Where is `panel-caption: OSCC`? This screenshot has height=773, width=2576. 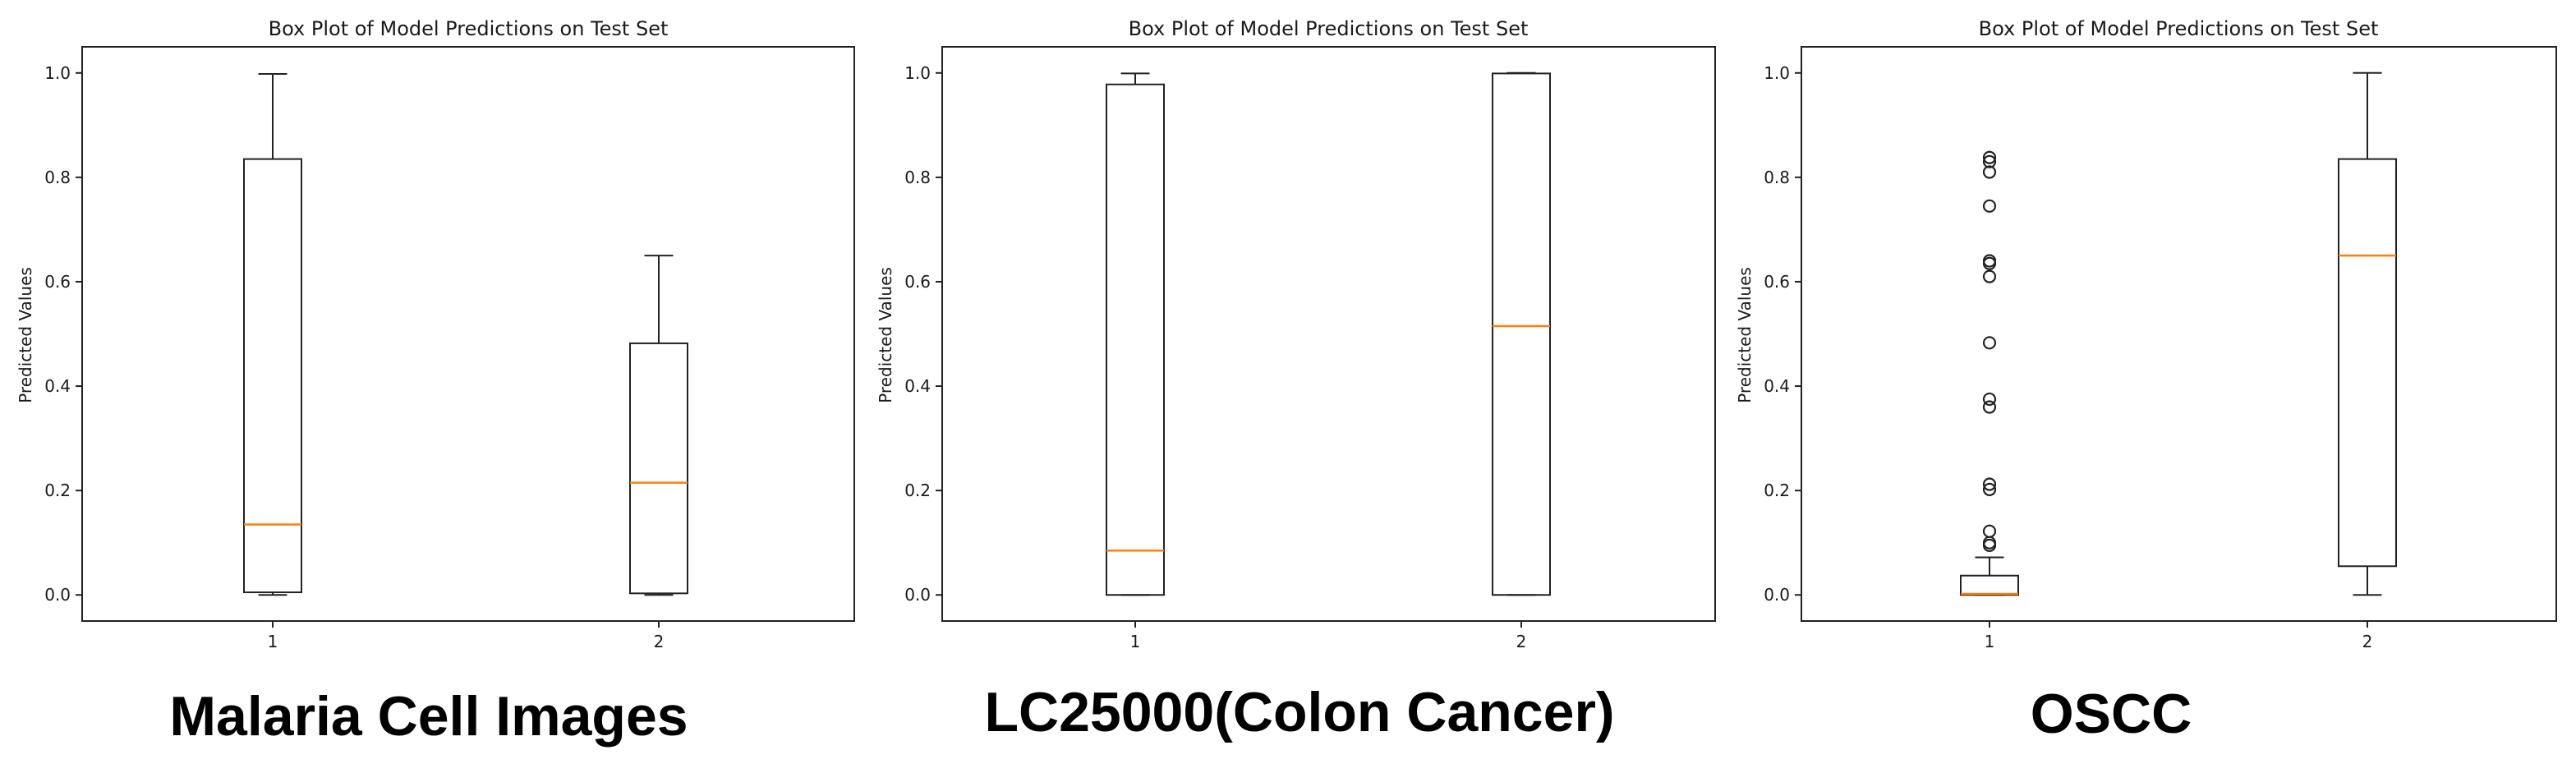 panel-caption: OSCC is located at coordinates (2111, 714).